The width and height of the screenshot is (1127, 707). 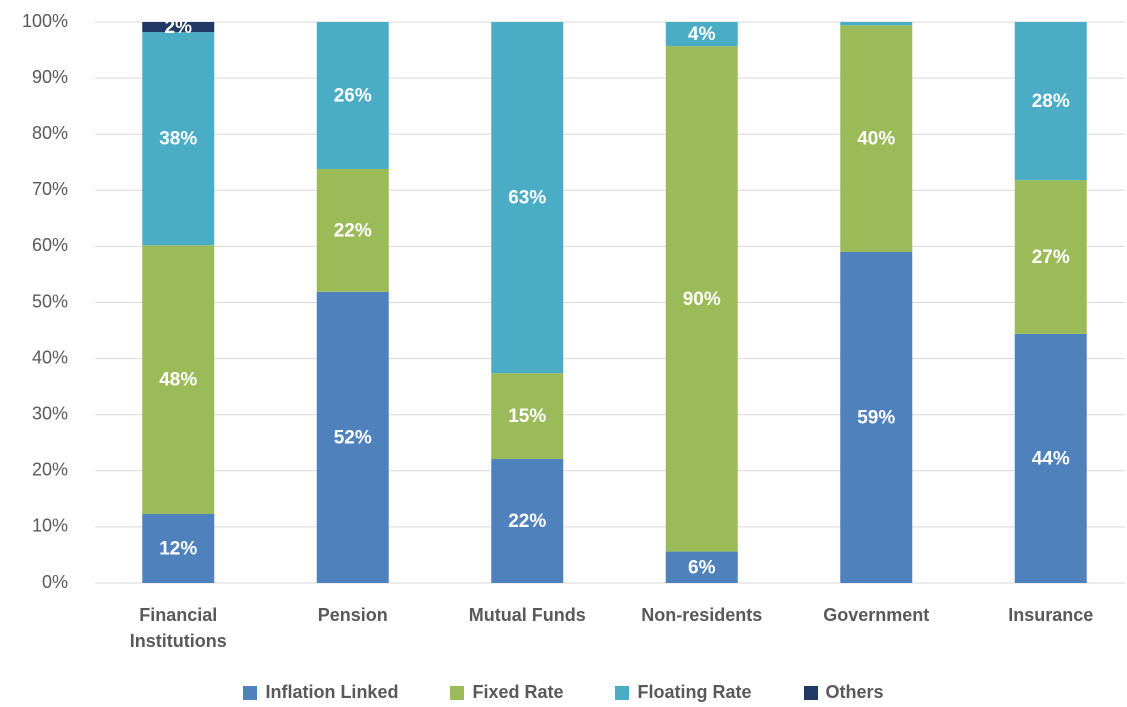 I want to click on y-tick-label: 20%, so click(x=50, y=470).